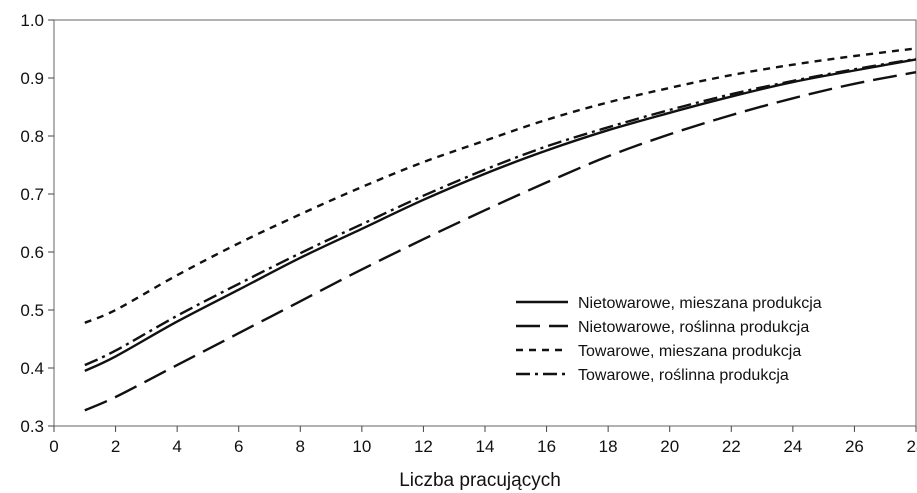  Describe the element at coordinates (792, 446) in the screenshot. I see `x-tick-label: 24` at that location.